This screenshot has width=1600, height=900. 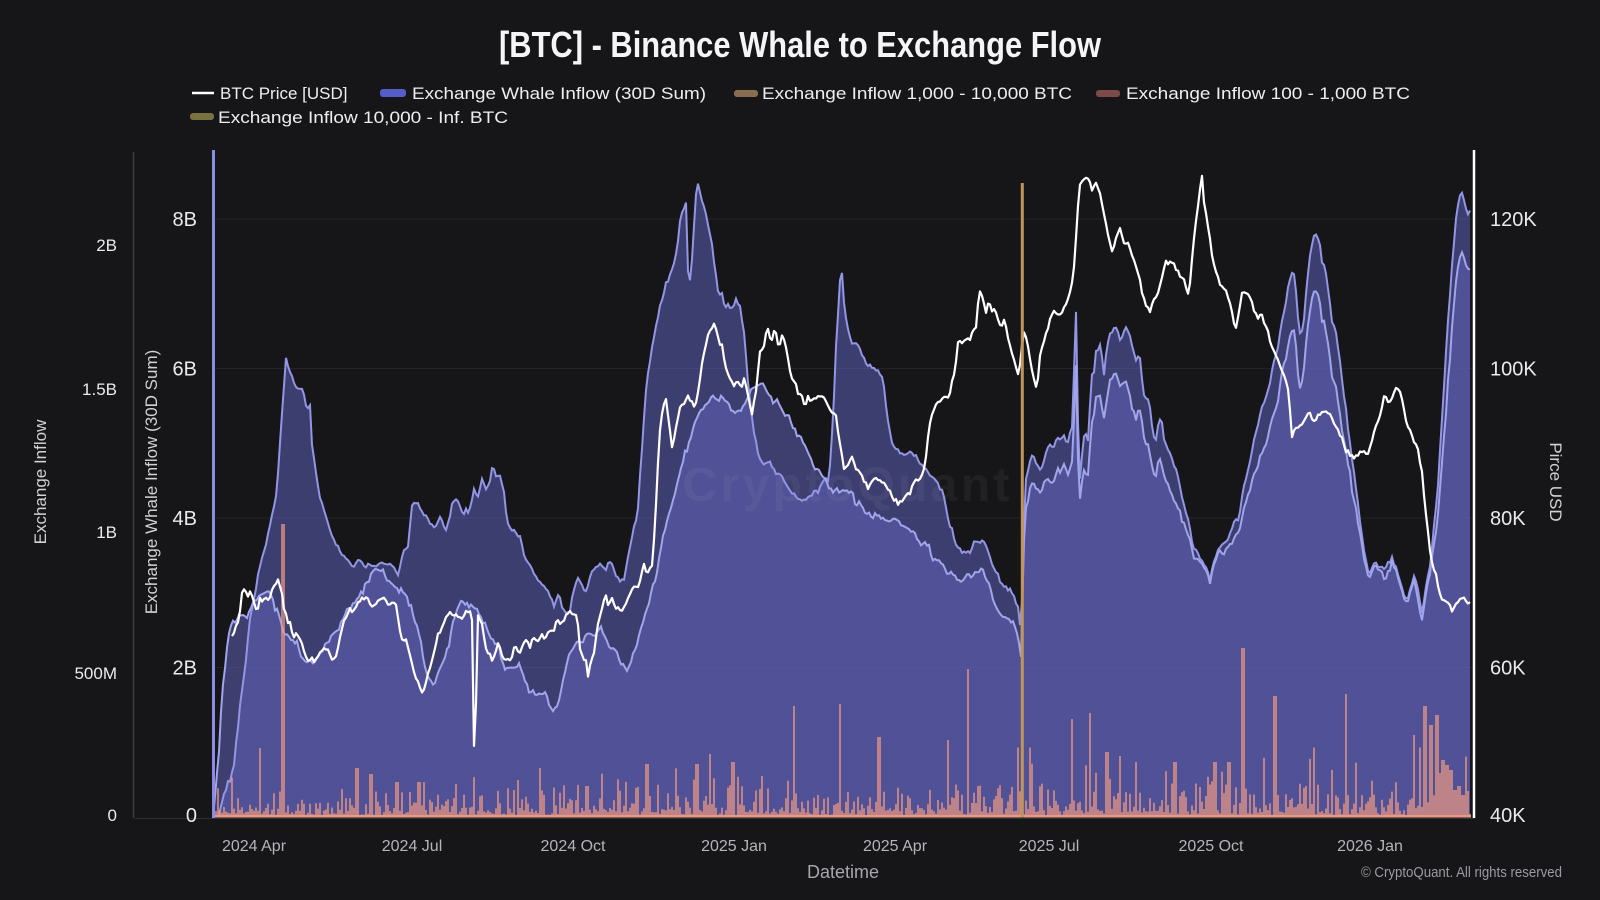 What do you see at coordinates (99, 389) in the screenshot?
I see `svg-text: 1.5B` at bounding box center [99, 389].